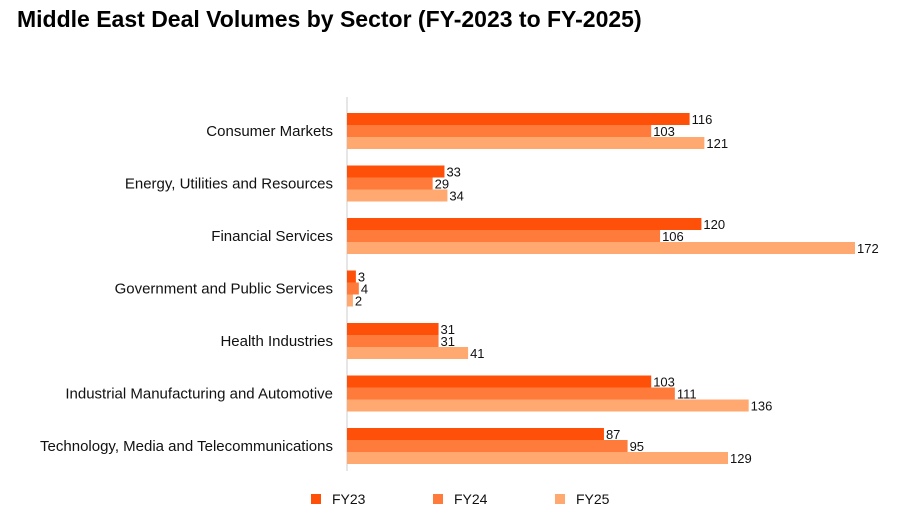  I want to click on data-label: 136, so click(762, 406).